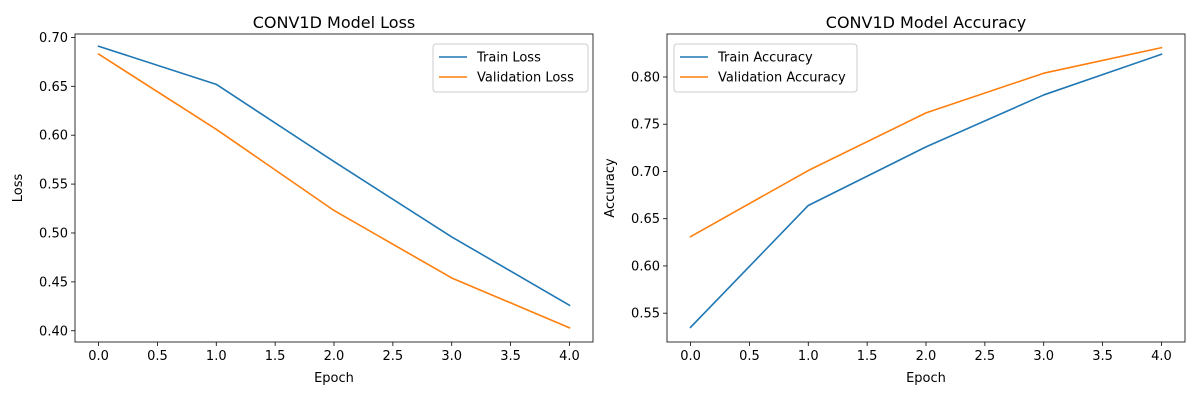 This screenshot has height=400, width=1200. What do you see at coordinates (985, 356) in the screenshot?
I see `accuracy-x-tick-label: 2.5` at bounding box center [985, 356].